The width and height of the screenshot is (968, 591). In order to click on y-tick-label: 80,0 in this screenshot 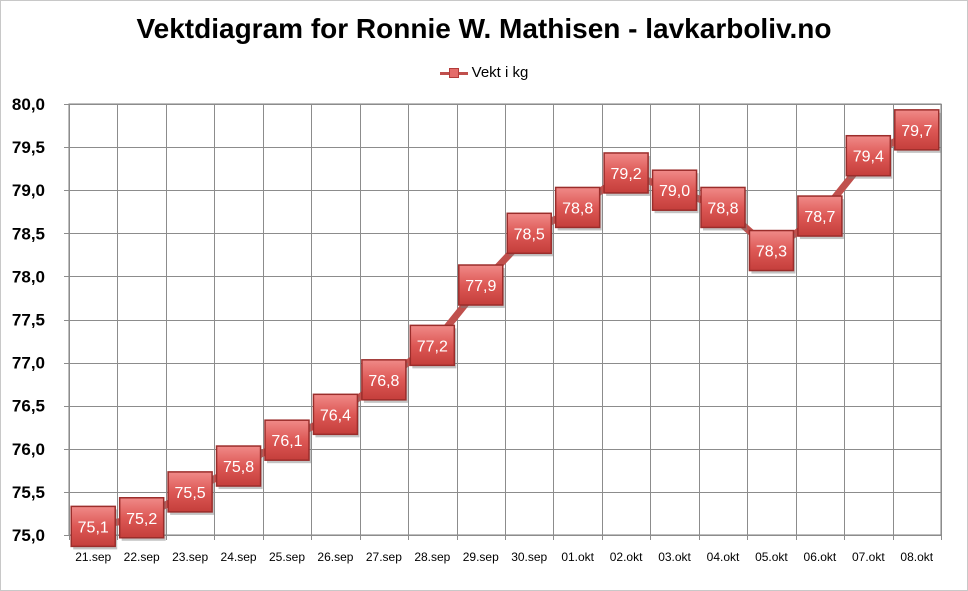, I will do `click(28, 104)`.